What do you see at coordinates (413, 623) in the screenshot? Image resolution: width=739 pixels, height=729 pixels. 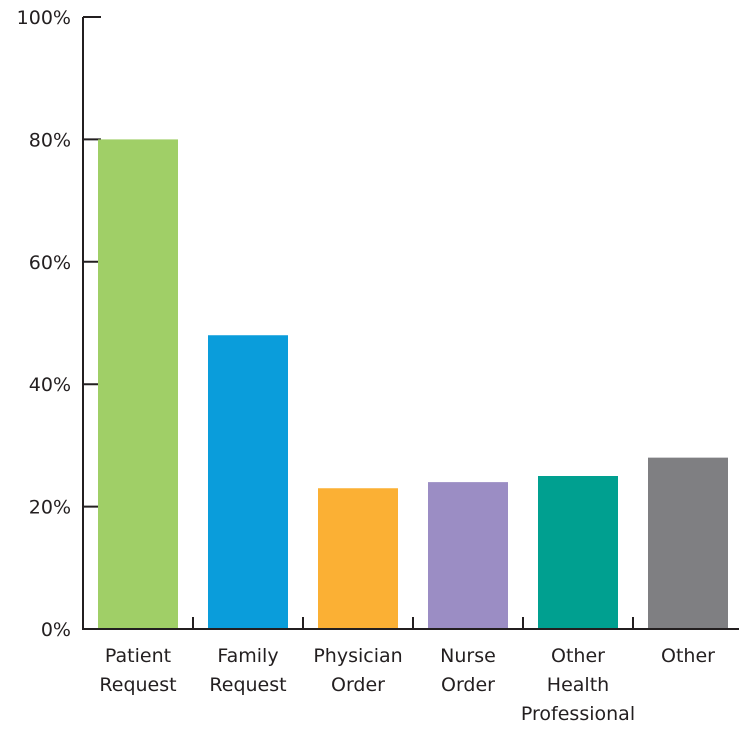 I see `x-axis-ticks` at bounding box center [413, 623].